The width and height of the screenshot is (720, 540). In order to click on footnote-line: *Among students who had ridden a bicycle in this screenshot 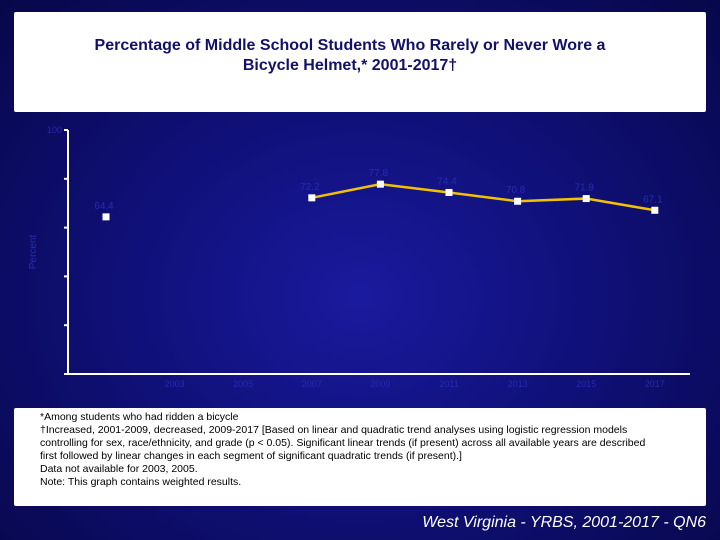, I will do `click(139, 417)`.